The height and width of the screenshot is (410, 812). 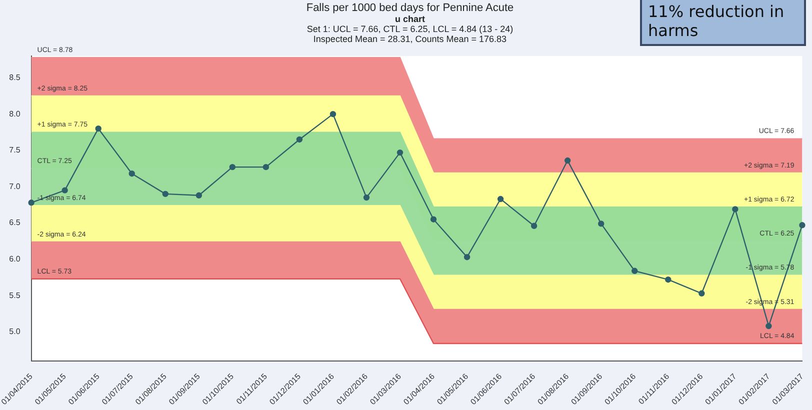 What do you see at coordinates (15, 77) in the screenshot?
I see `y-tick-label: 8.5` at bounding box center [15, 77].